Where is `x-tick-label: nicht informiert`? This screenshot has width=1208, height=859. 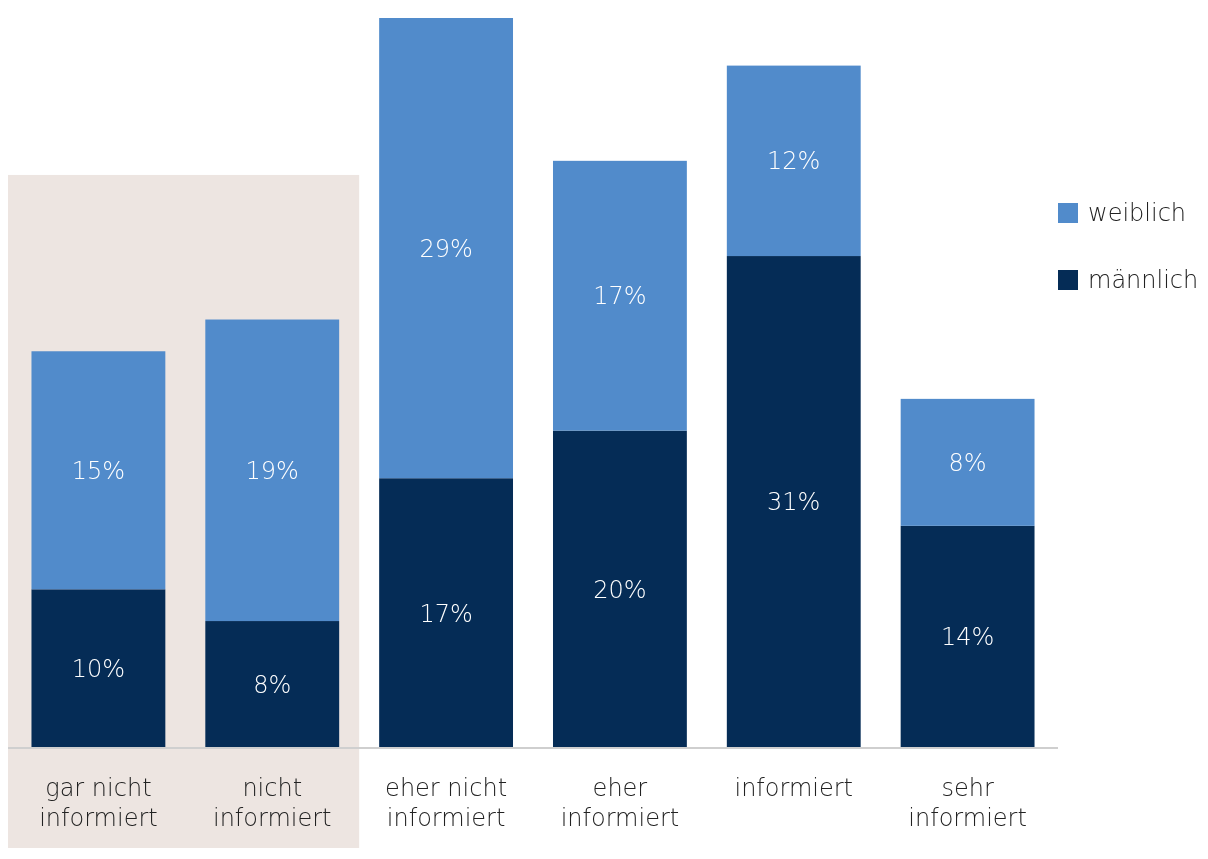
x-tick-label: nicht informiert is located at coordinates (272, 803).